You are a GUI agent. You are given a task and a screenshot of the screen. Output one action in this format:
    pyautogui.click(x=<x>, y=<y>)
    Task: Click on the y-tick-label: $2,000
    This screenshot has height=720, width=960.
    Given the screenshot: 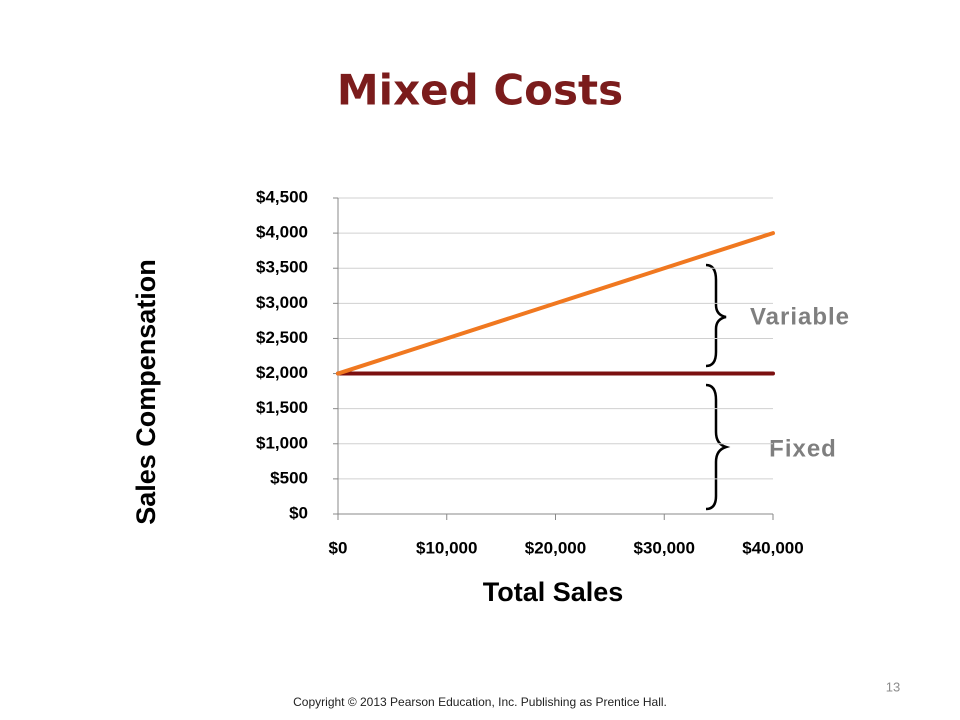 What is the action you would take?
    pyautogui.click(x=282, y=372)
    